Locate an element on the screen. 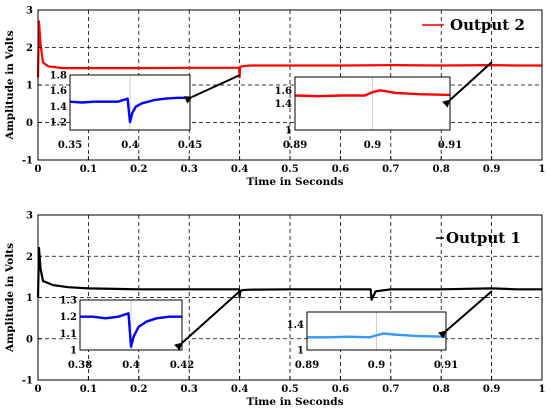 This screenshot has height=415, width=550. inset-1: 0.38 0.4 0.42 1 1.1 1.2 1.3 is located at coordinates (150, 330).